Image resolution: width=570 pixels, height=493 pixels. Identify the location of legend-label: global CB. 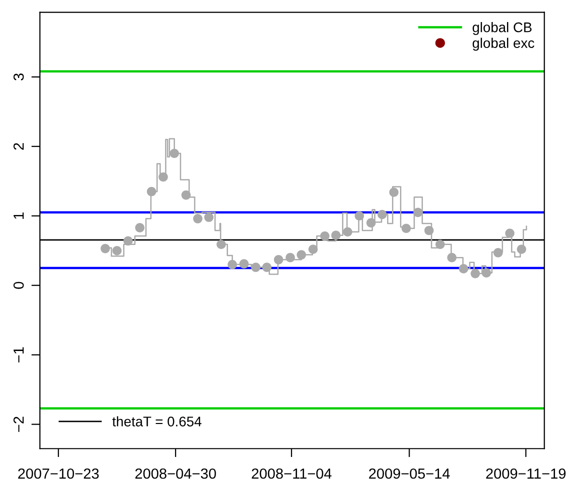
(502, 28).